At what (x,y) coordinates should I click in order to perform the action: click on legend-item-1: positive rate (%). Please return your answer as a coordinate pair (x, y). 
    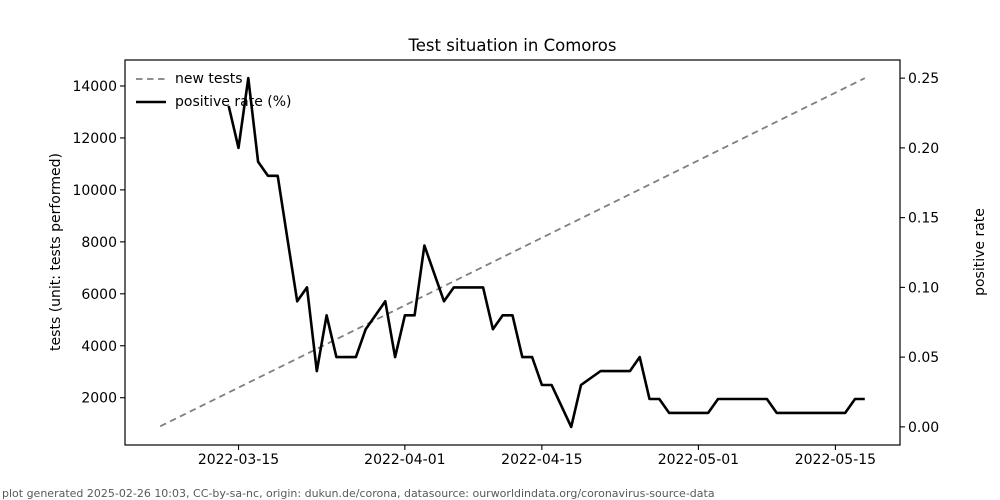
    Looking at the image, I should click on (213, 101).